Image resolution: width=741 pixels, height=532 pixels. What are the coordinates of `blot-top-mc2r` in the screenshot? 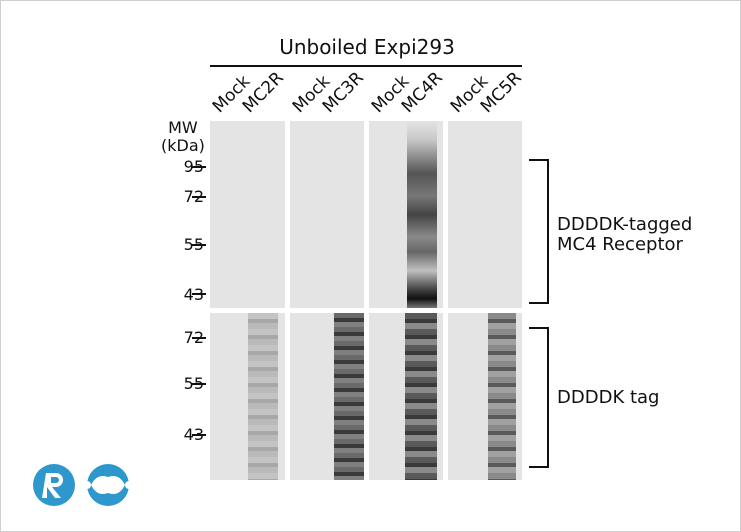 It's located at (247, 214).